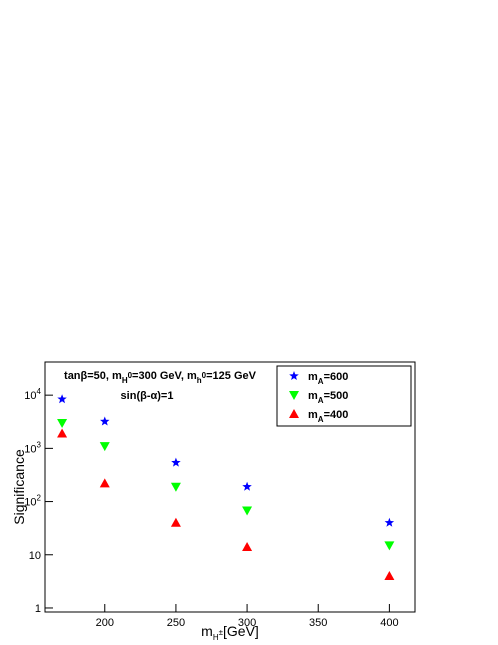 The height and width of the screenshot is (645, 498). Describe the element at coordinates (328, 416) in the screenshot. I see `legend-label: mA=400` at that location.